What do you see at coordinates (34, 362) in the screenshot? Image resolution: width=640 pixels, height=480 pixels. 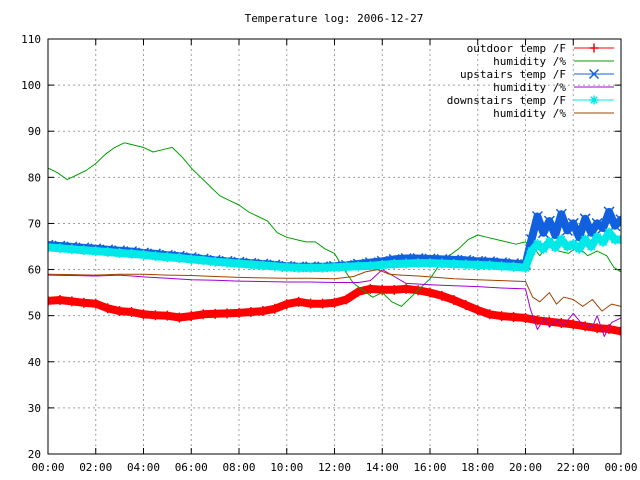 I see `y-tick-label: 40` at bounding box center [34, 362].